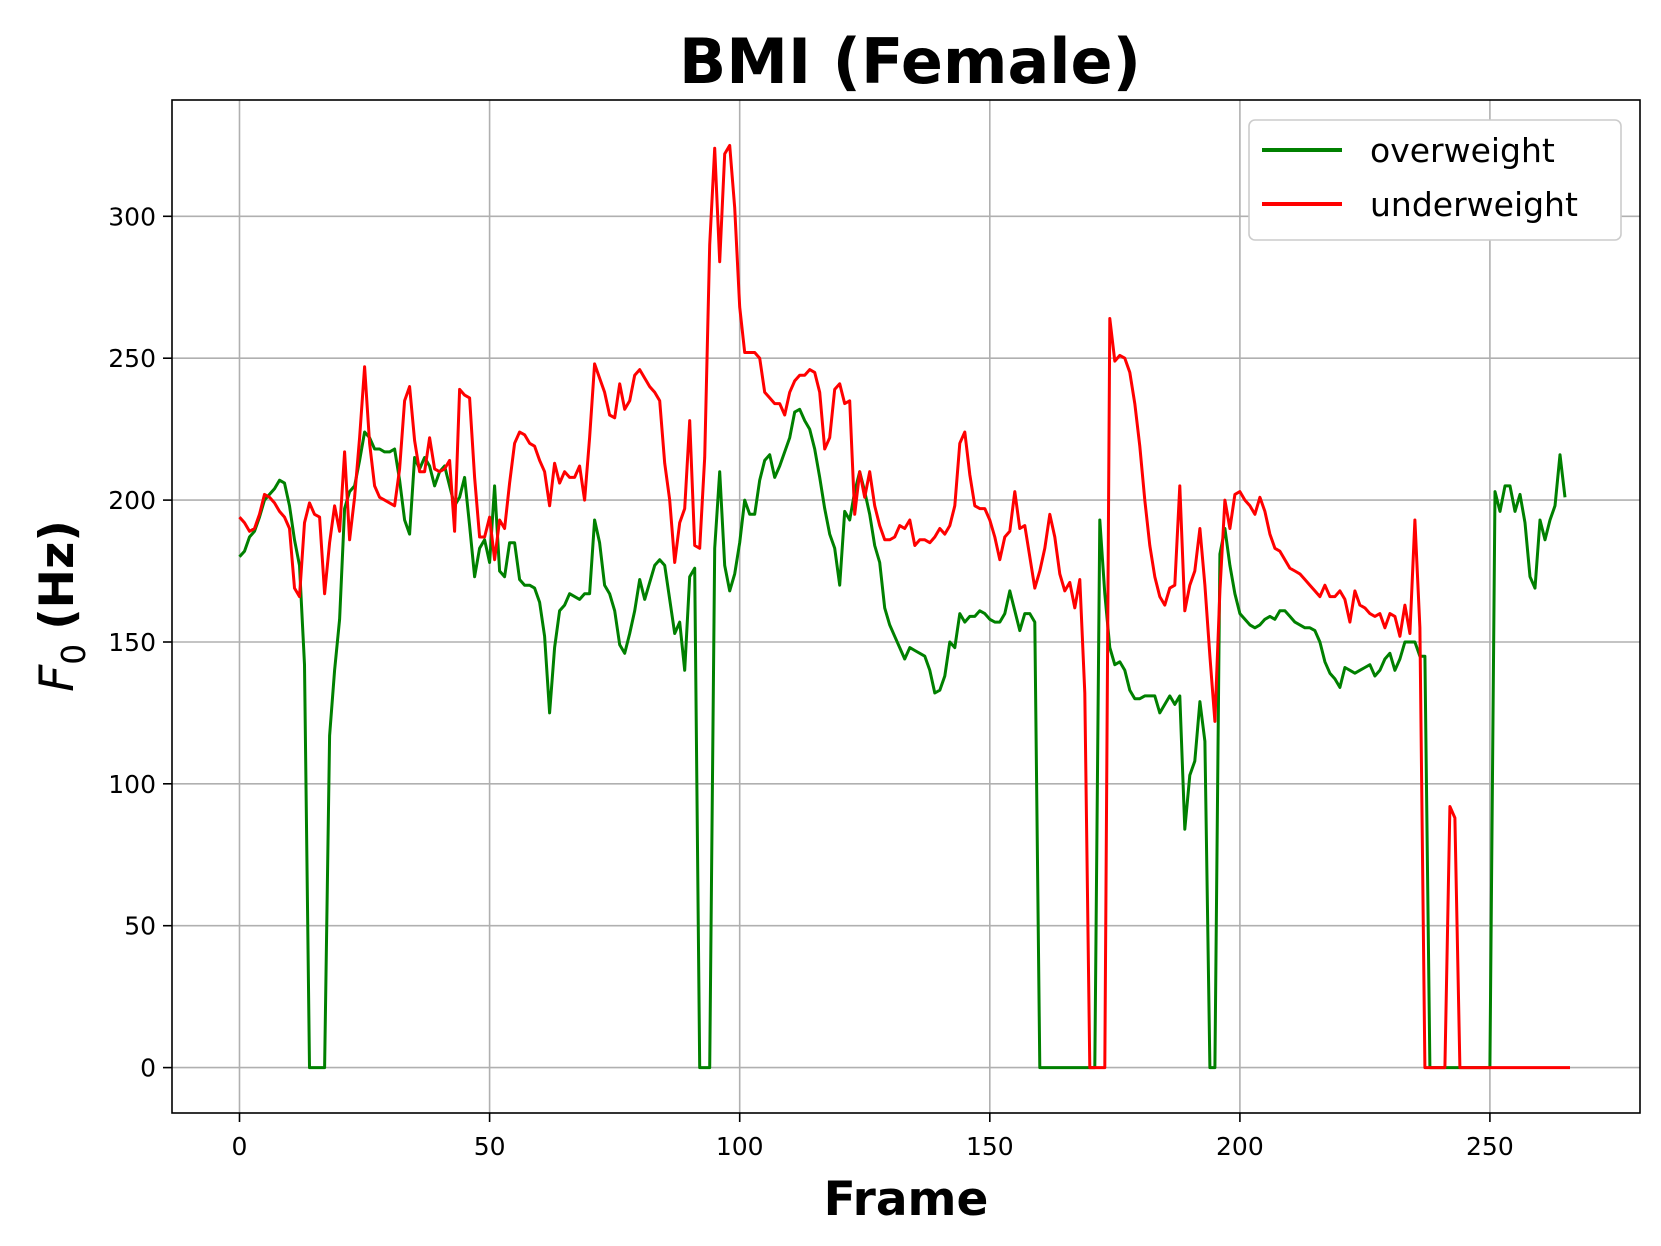  What do you see at coordinates (1435, 180) in the screenshot?
I see `legend: overweight underweight` at bounding box center [1435, 180].